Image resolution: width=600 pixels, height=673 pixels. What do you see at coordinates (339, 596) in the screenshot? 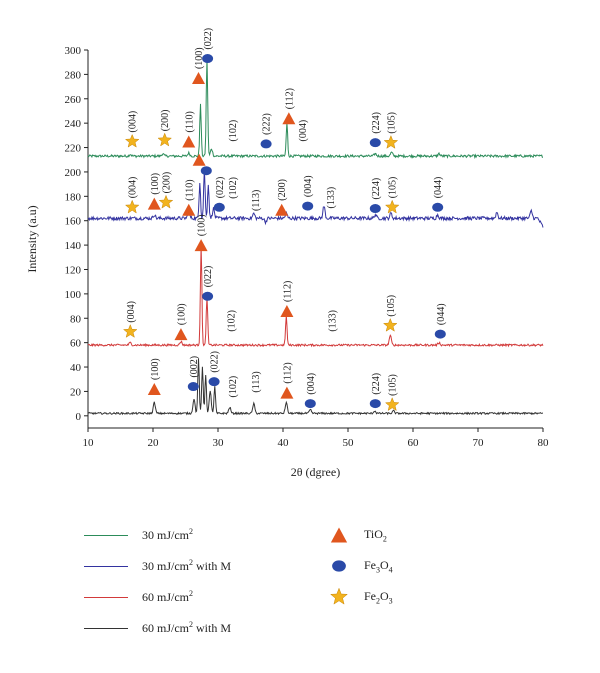
I see `star-legend-marker` at bounding box center [339, 596].